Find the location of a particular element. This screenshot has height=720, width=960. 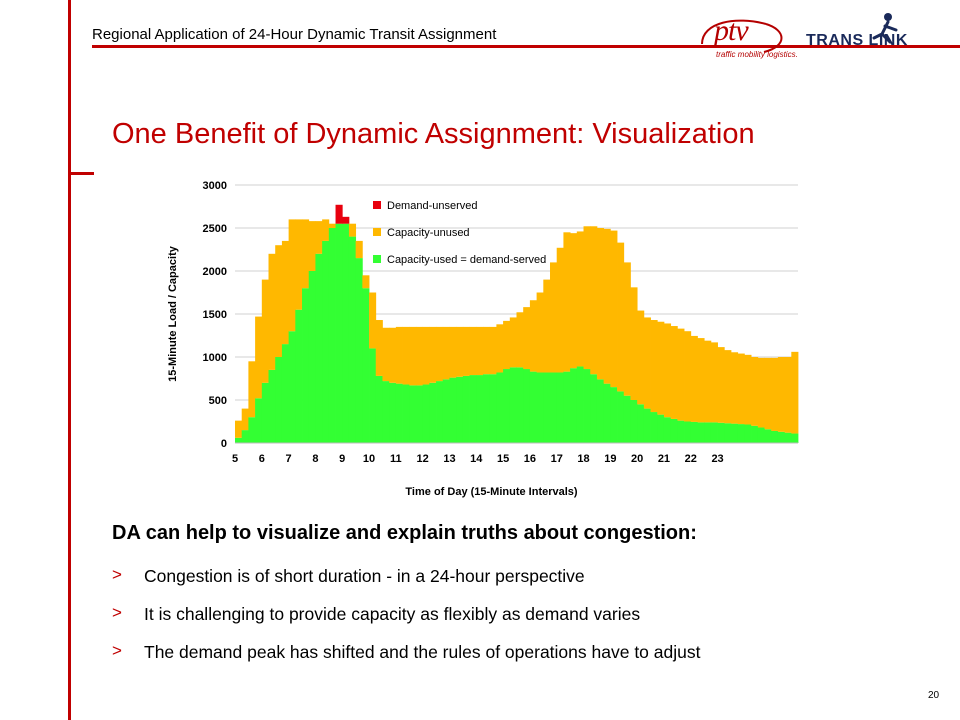

x-tick-label: 18 is located at coordinates (583, 459).